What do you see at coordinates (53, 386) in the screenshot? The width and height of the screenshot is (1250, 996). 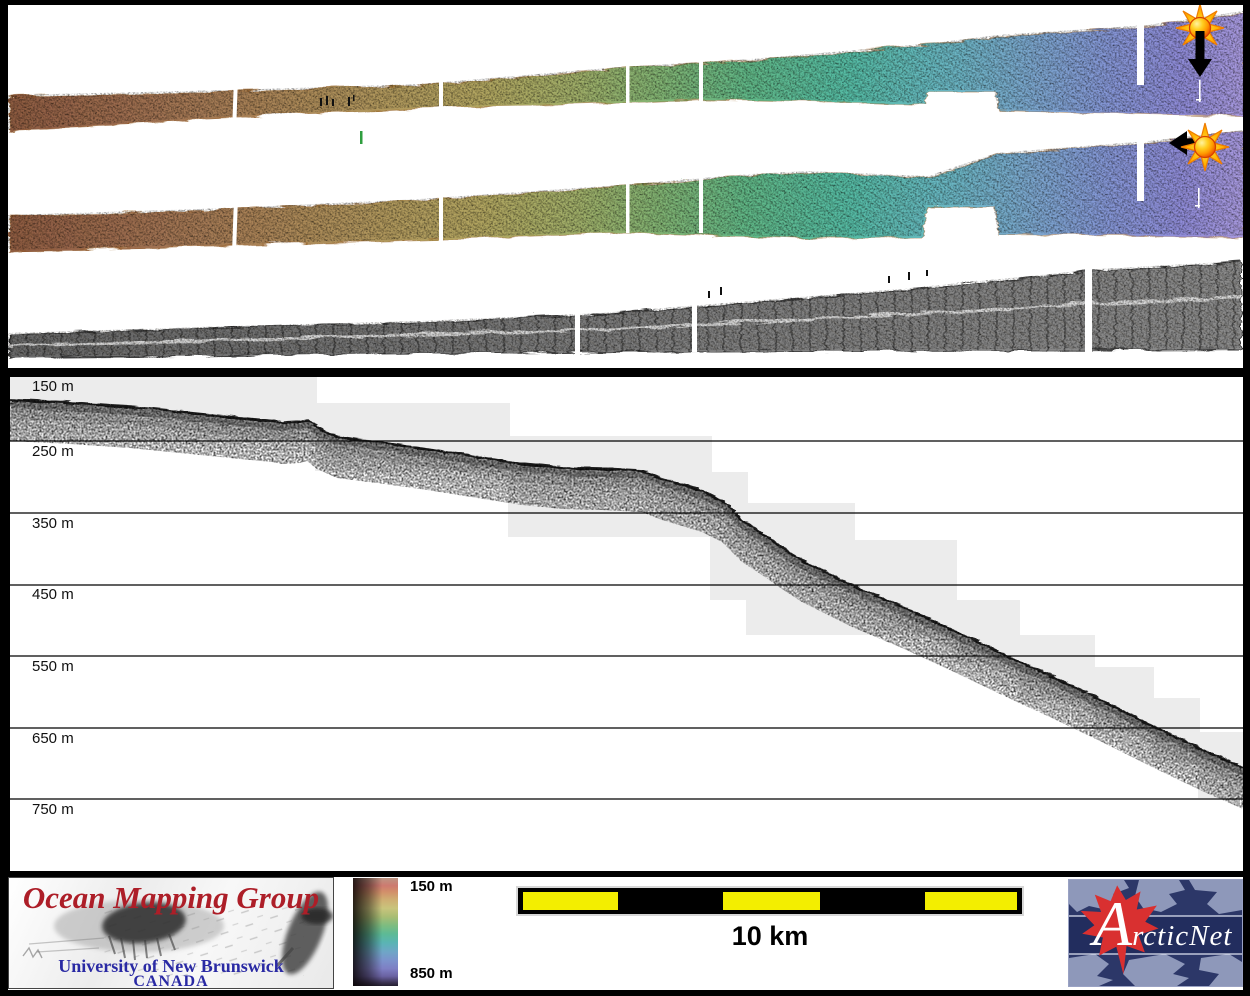 I see `depth-label-150: 150 m` at bounding box center [53, 386].